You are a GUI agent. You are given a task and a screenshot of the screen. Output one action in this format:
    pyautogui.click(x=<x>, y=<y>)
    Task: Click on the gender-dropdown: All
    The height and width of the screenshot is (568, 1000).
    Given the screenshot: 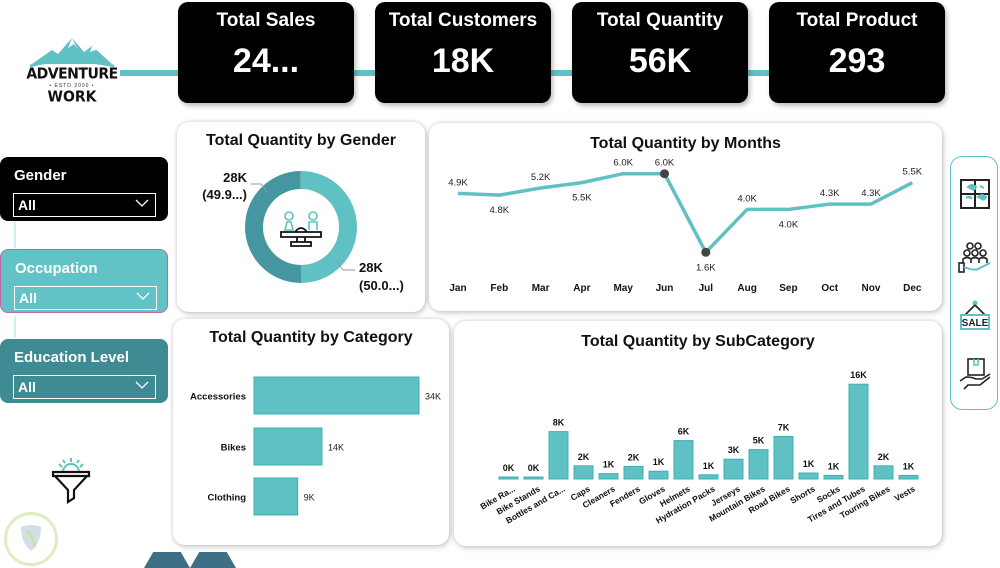 What is the action you would take?
    pyautogui.click(x=84, y=205)
    